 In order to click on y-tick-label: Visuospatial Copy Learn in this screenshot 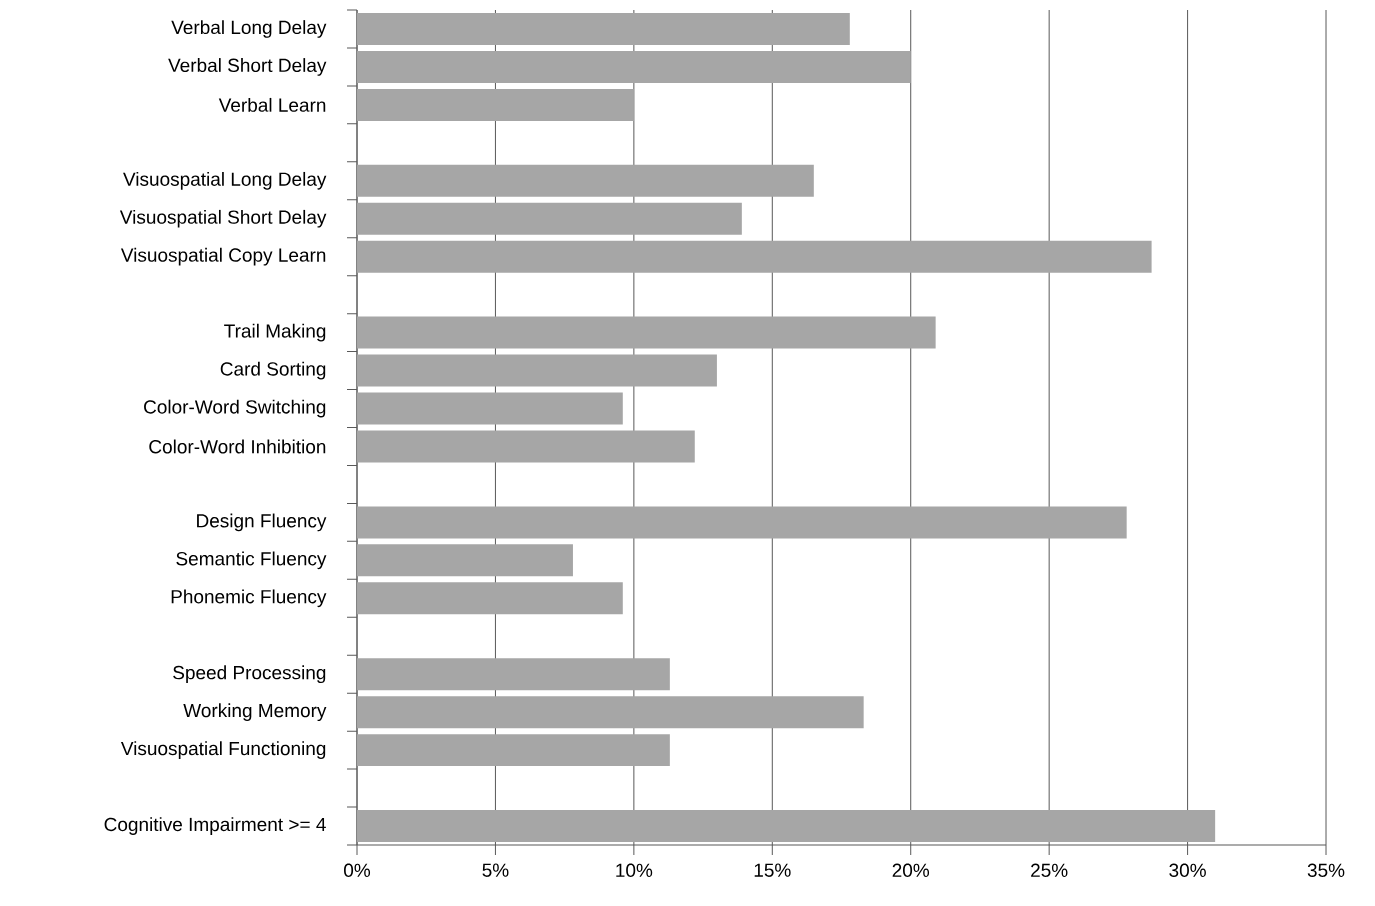, I will do `click(223, 256)`.